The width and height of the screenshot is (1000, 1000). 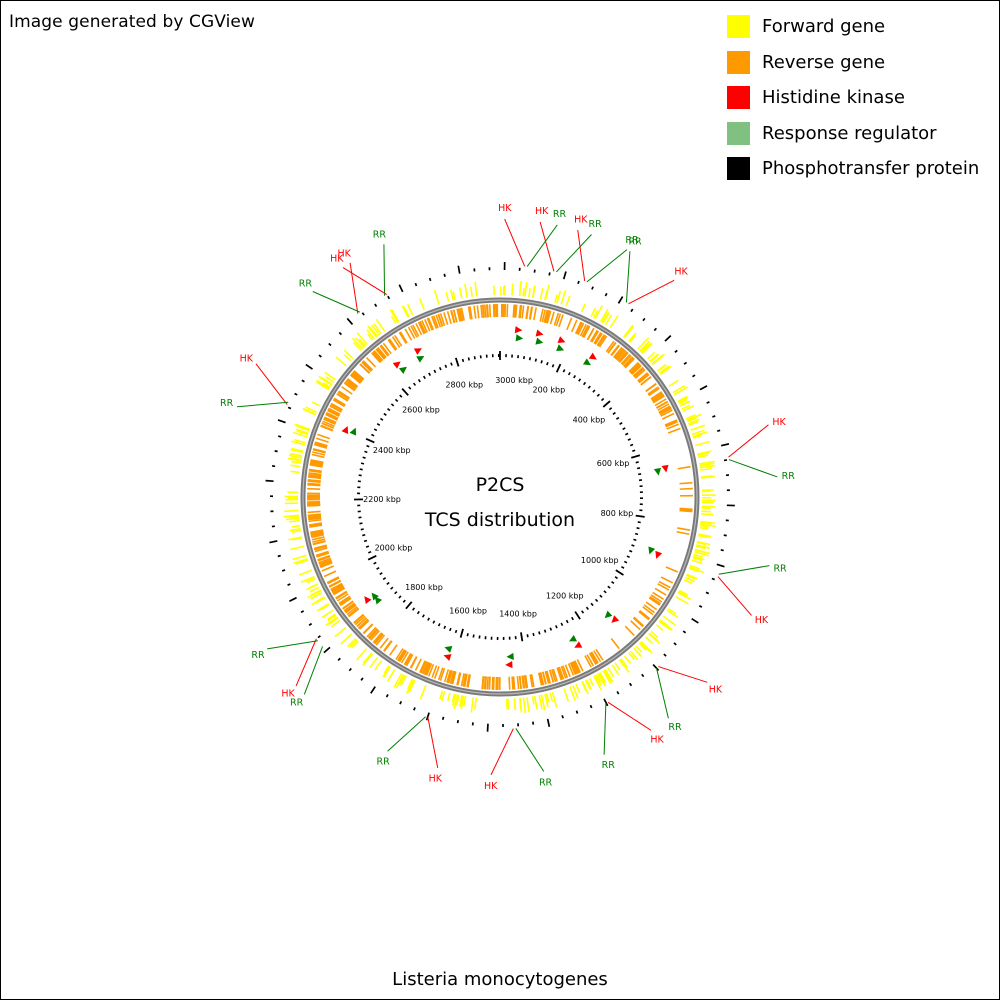 I want to click on generator-note: Image generated by CGView, so click(x=132, y=22).